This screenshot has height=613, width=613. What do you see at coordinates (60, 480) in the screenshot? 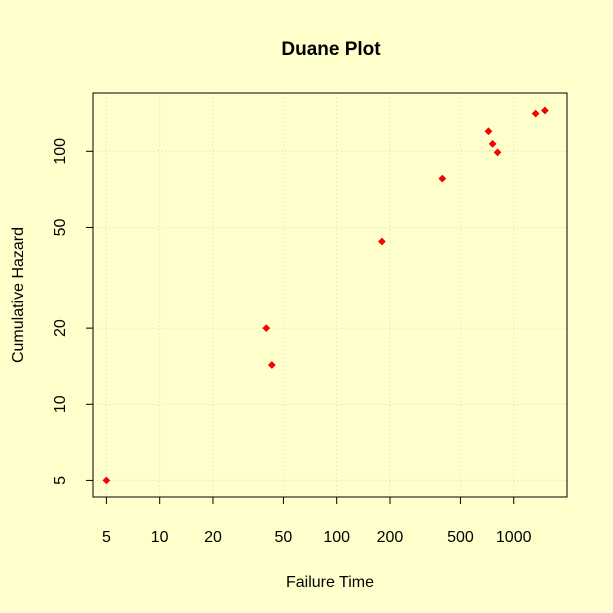
I see `y-tick-label: 5` at bounding box center [60, 480].